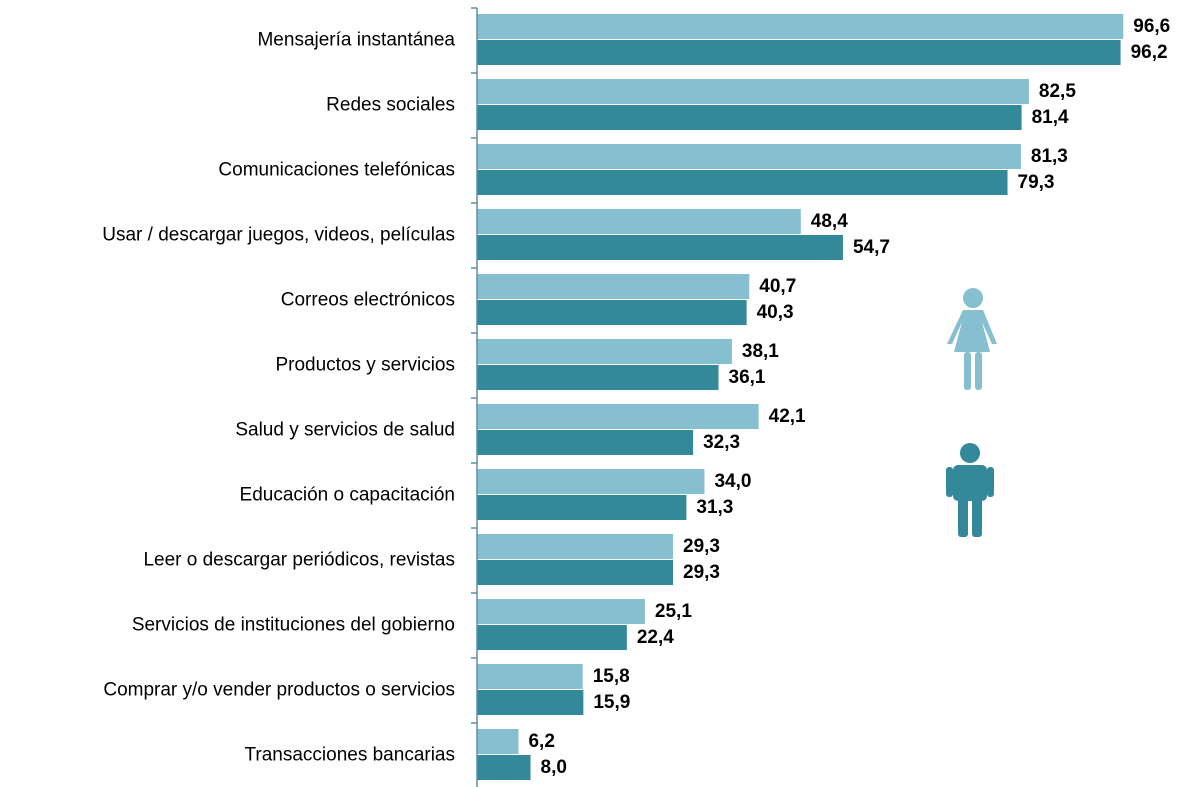  What do you see at coordinates (356, 40) in the screenshot?
I see `category-label: Mensajería instantánea` at bounding box center [356, 40].